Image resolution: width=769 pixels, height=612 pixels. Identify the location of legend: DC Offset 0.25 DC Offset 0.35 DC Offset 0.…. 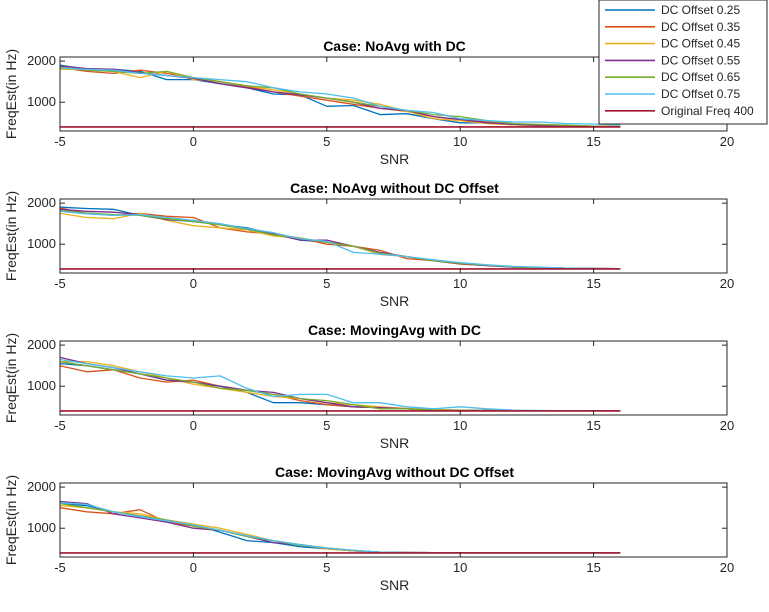
(683, 62).